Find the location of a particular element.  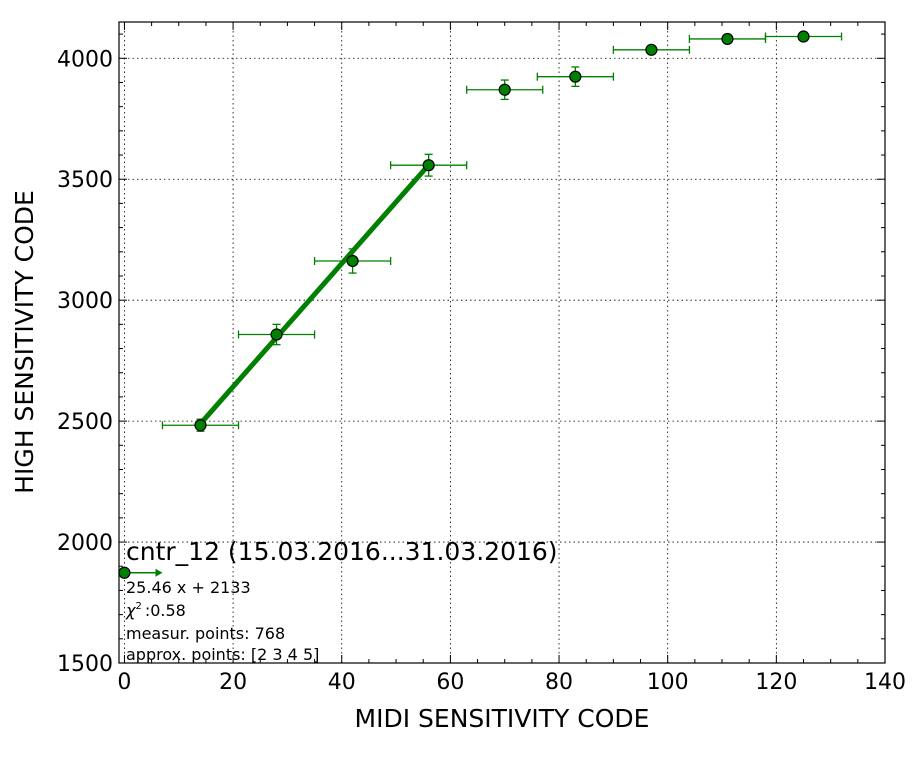

fit-layer is located at coordinates (314, 294).